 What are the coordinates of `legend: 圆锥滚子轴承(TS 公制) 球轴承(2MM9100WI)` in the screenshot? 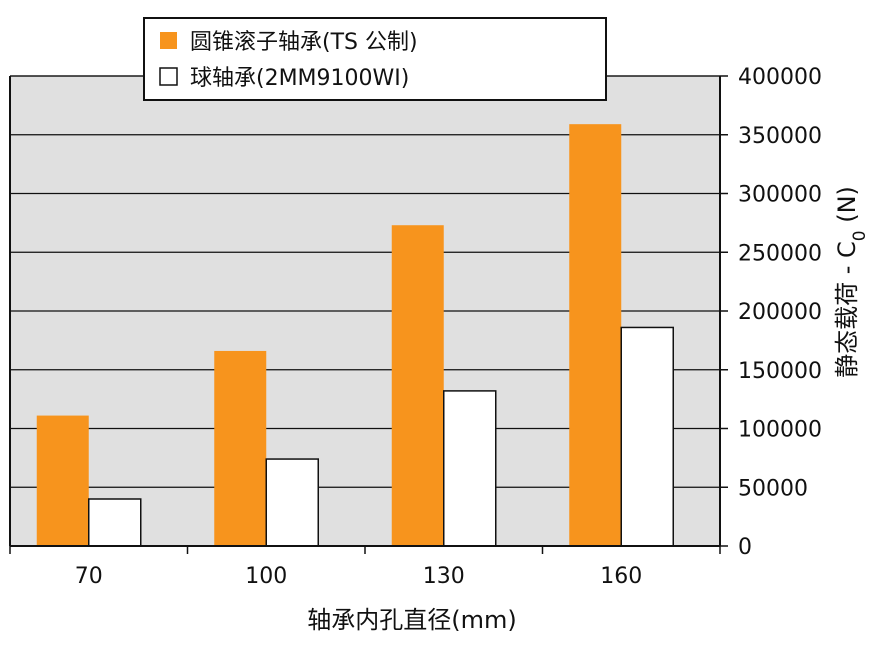 It's located at (375, 59).